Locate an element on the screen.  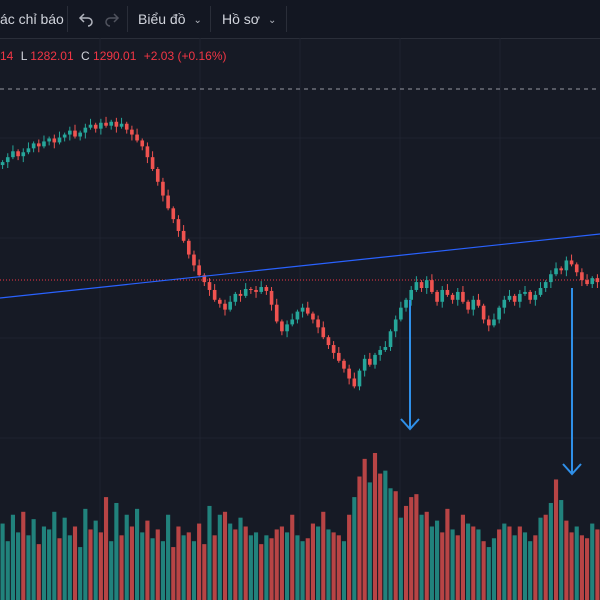
chart-menu-button: Biểu đồ ⌄ is located at coordinates (170, 19).